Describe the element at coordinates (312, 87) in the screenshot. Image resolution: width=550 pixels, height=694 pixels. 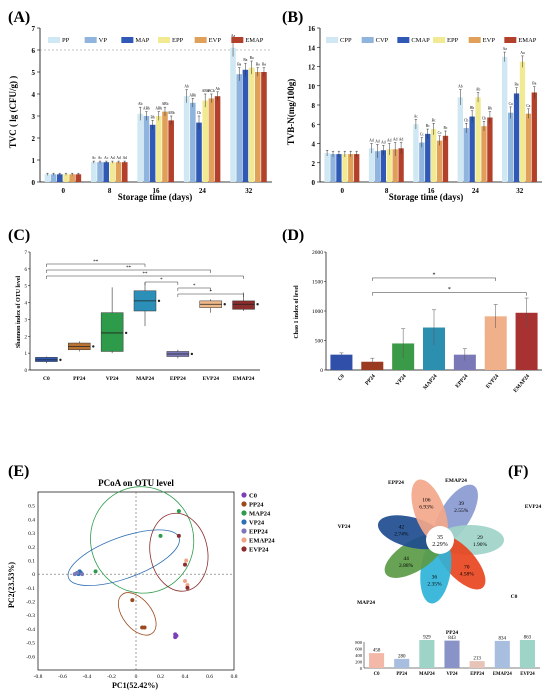
I see `tvbn-y-tick-label: 10` at that location.